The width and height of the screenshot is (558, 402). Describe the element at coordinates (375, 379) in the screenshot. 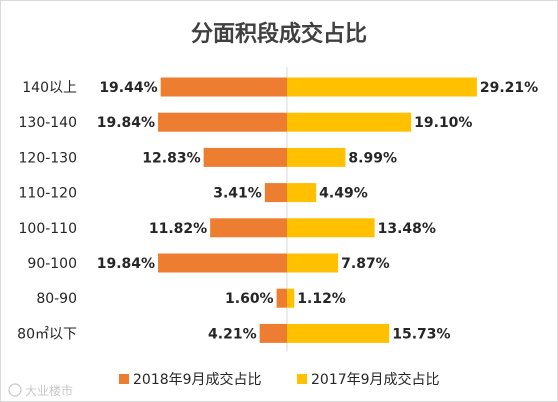

I see `legend-label: 2017年9月成交占比` at that location.